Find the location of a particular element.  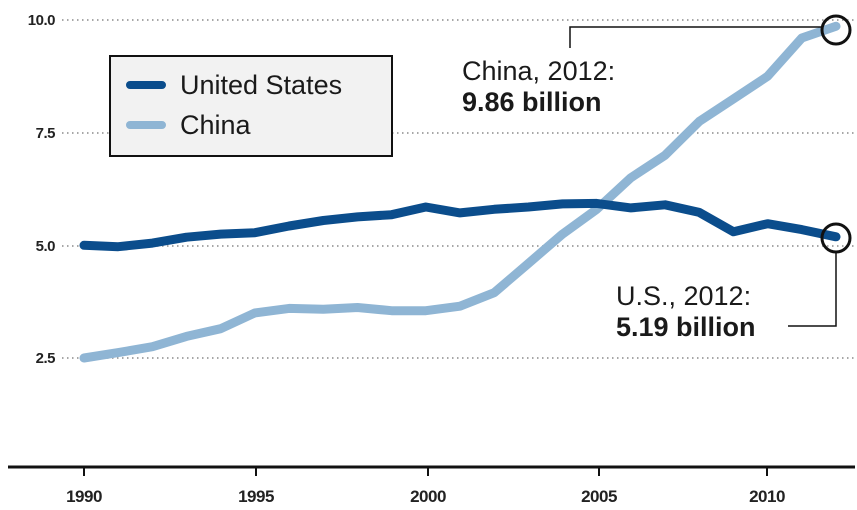

x-tick-label: 2000 is located at coordinates (428, 496).